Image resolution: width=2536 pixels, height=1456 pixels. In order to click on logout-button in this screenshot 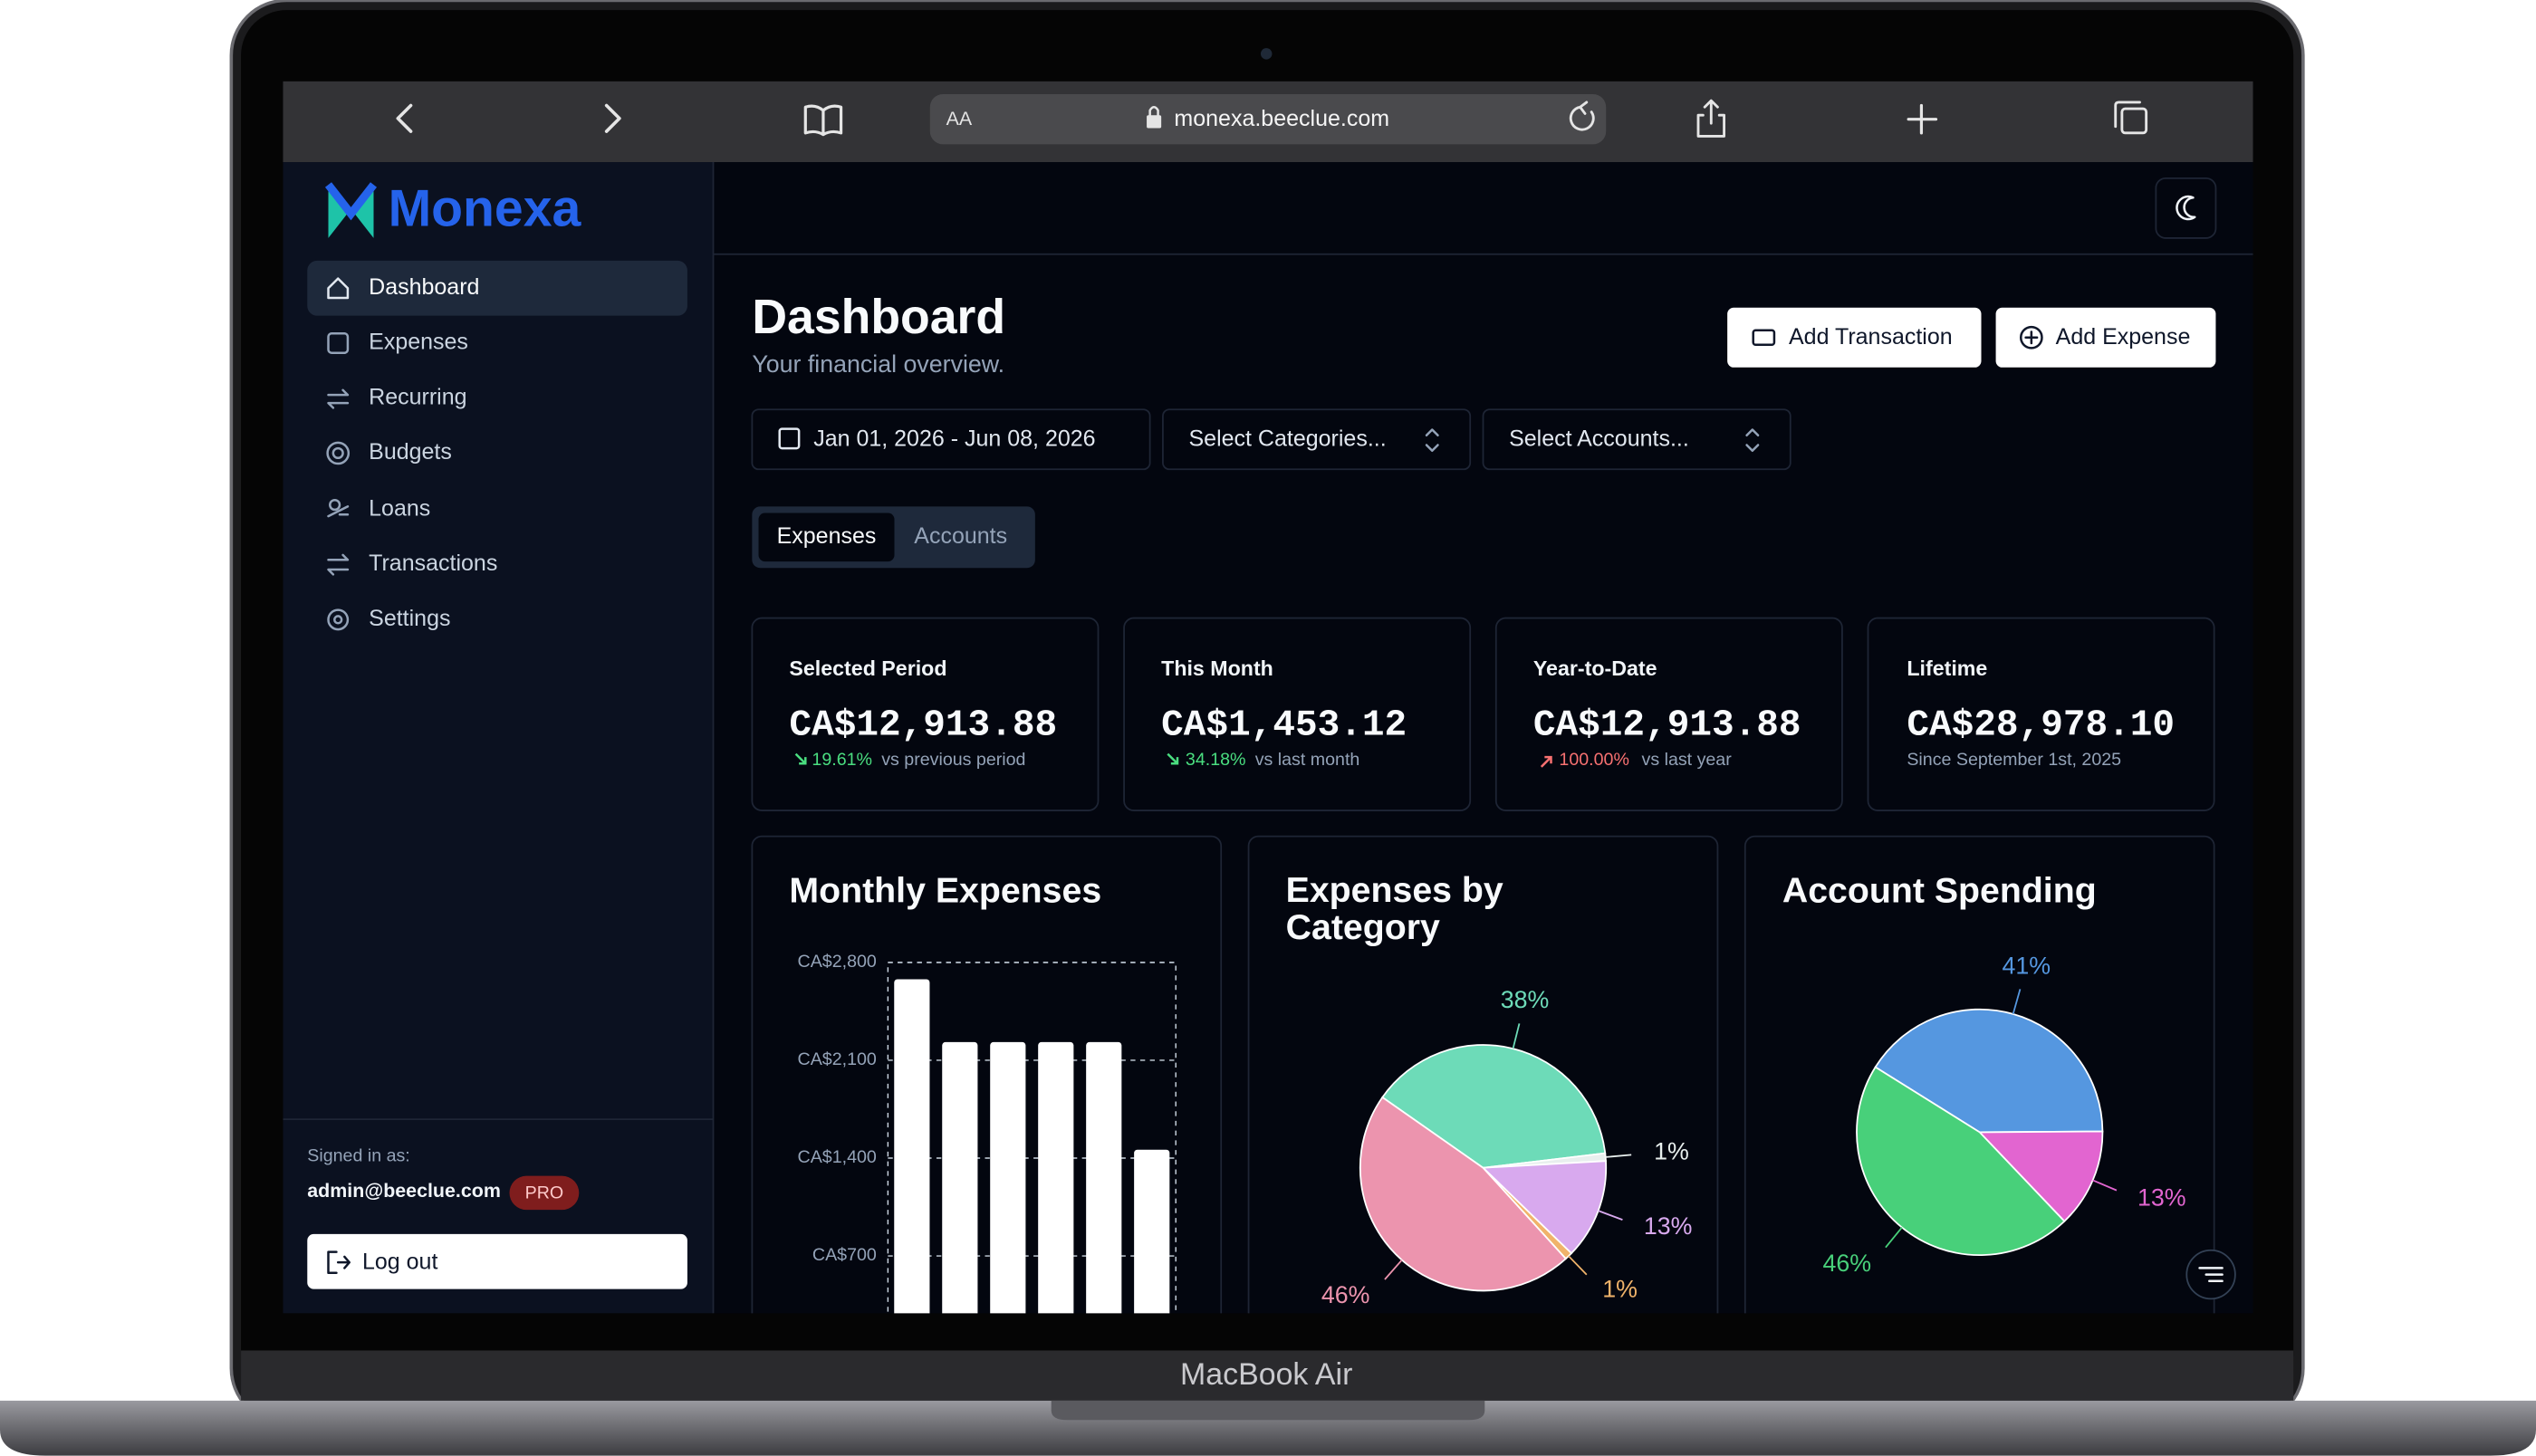, I will do `click(497, 1261)`.